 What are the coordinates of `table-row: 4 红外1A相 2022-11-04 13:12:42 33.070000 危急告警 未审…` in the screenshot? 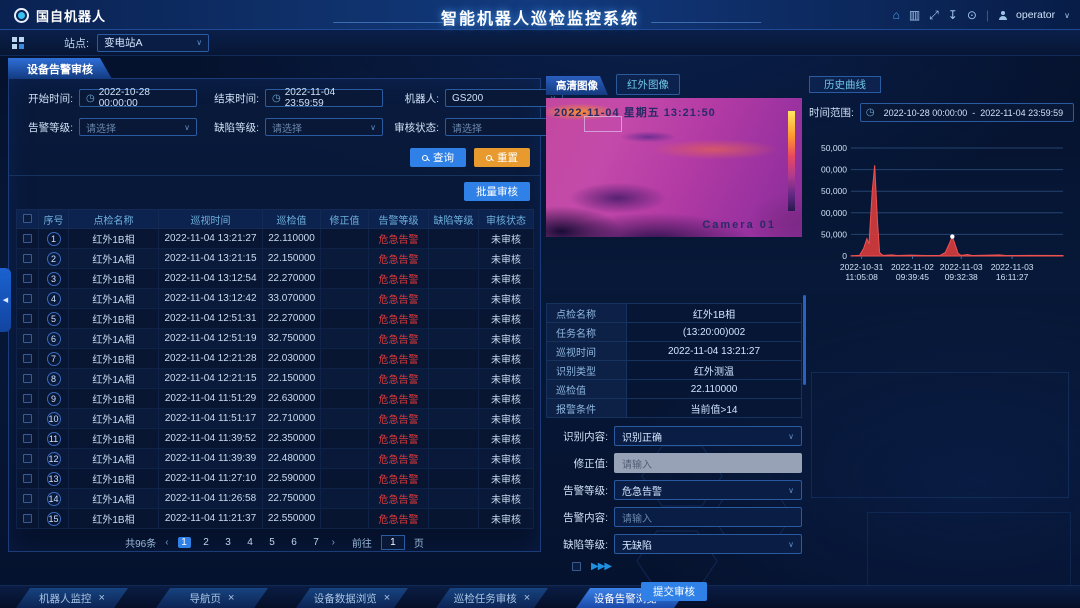 It's located at (275, 298).